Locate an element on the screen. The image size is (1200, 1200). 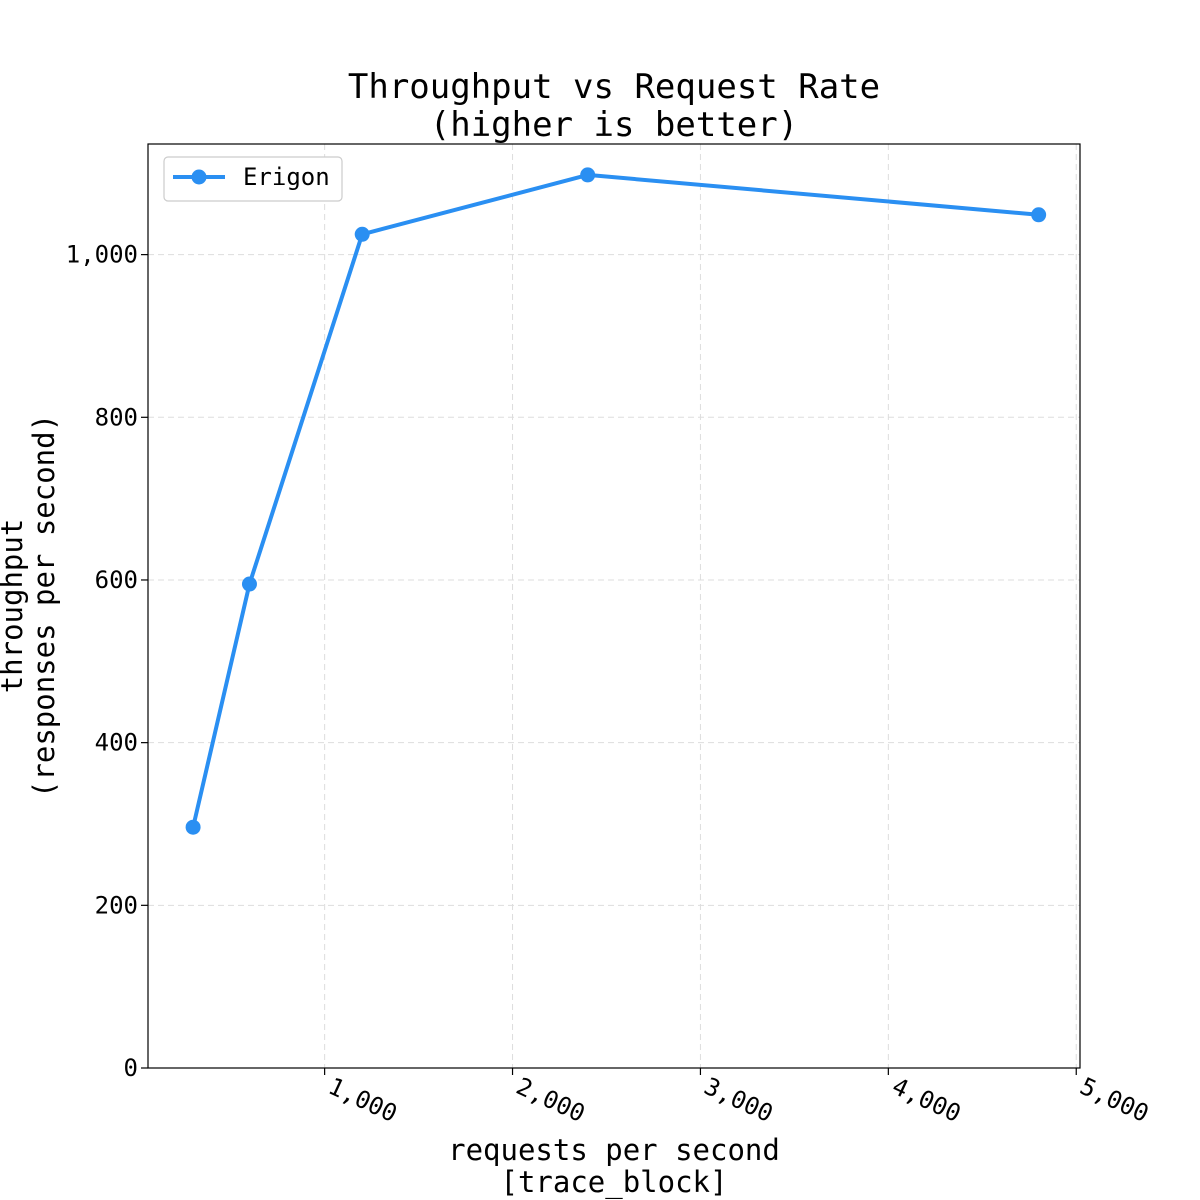
chart-subtitle: (higher is better) is located at coordinates (614, 125).